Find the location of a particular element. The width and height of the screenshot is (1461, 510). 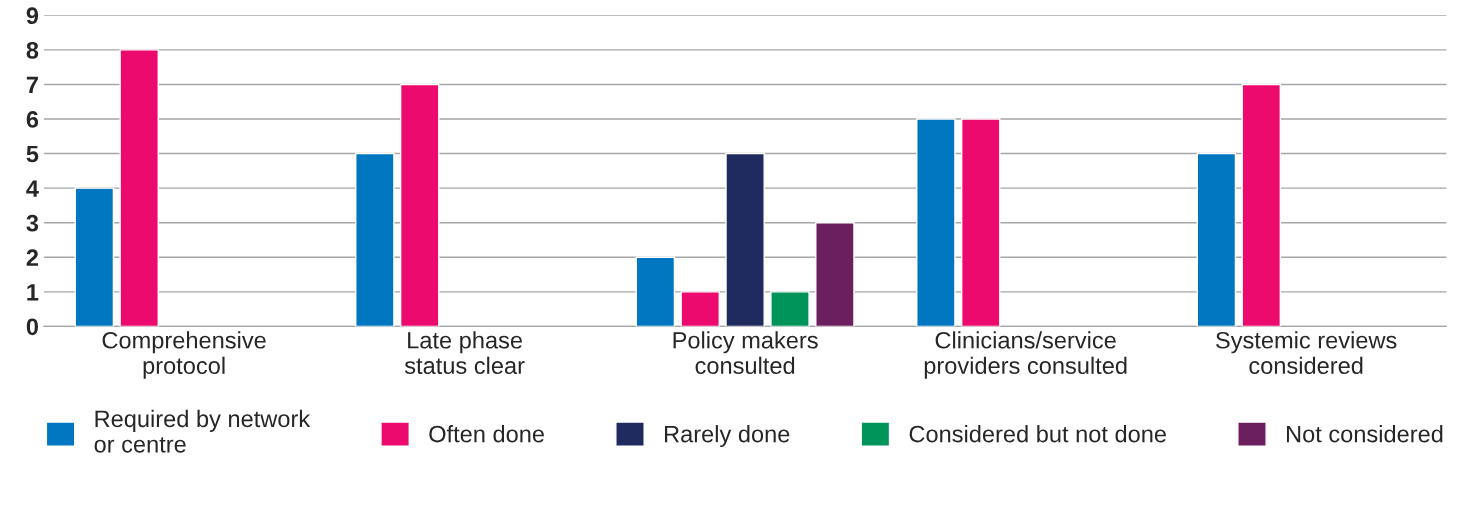

legend-label: Considered but not done is located at coordinates (1037, 434).